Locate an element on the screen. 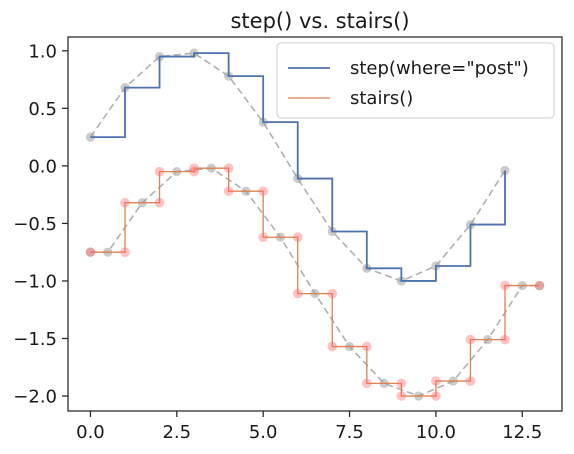 The width and height of the screenshot is (574, 454). chart-title: step() vs. stairs() is located at coordinates (319, 21).